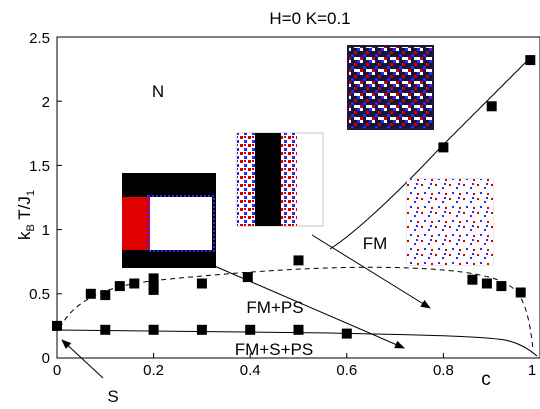  What do you see at coordinates (59, 197) in the screenshot?
I see `y-ticks` at bounding box center [59, 197].